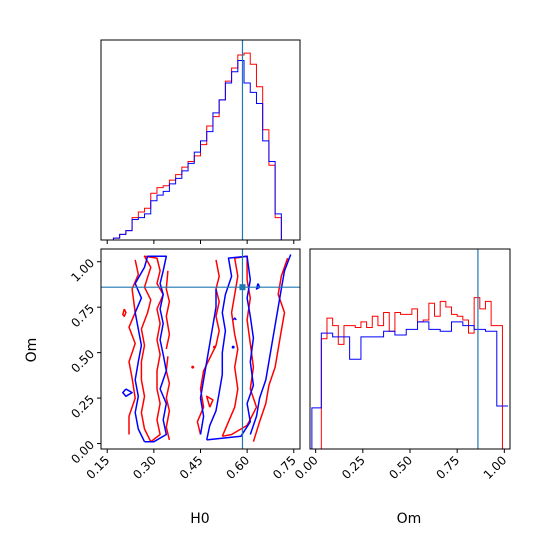 The height and width of the screenshot is (550, 550). I want to click on y-tick-label-h0-om-joint: 0.50, so click(82, 361).